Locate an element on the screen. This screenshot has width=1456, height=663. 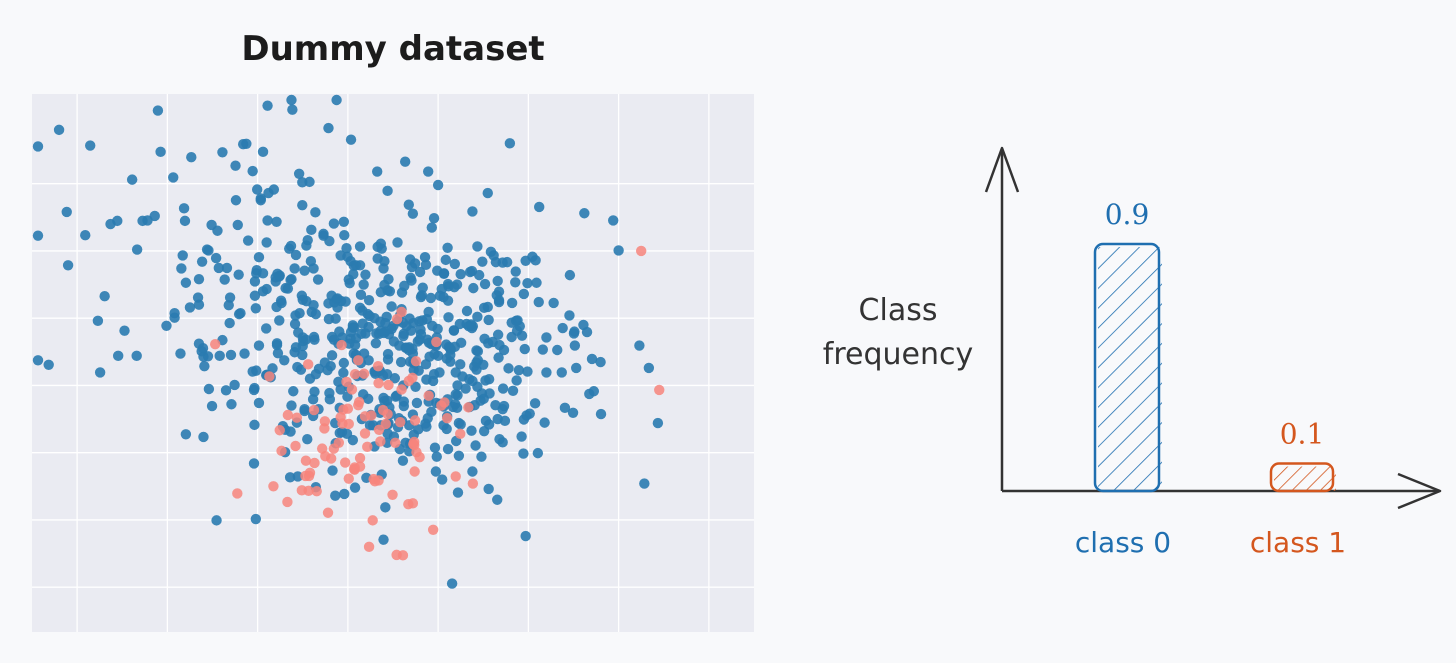
value-label-0: 0.9 is located at coordinates (1127, 214).